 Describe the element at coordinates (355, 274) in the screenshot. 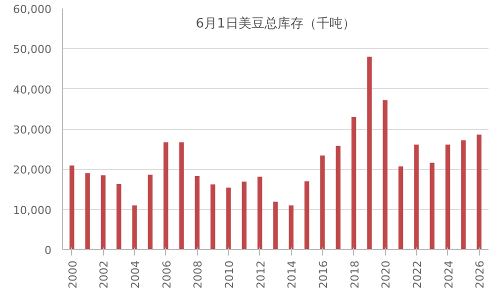

I see `x-tick-label: 2018` at that location.